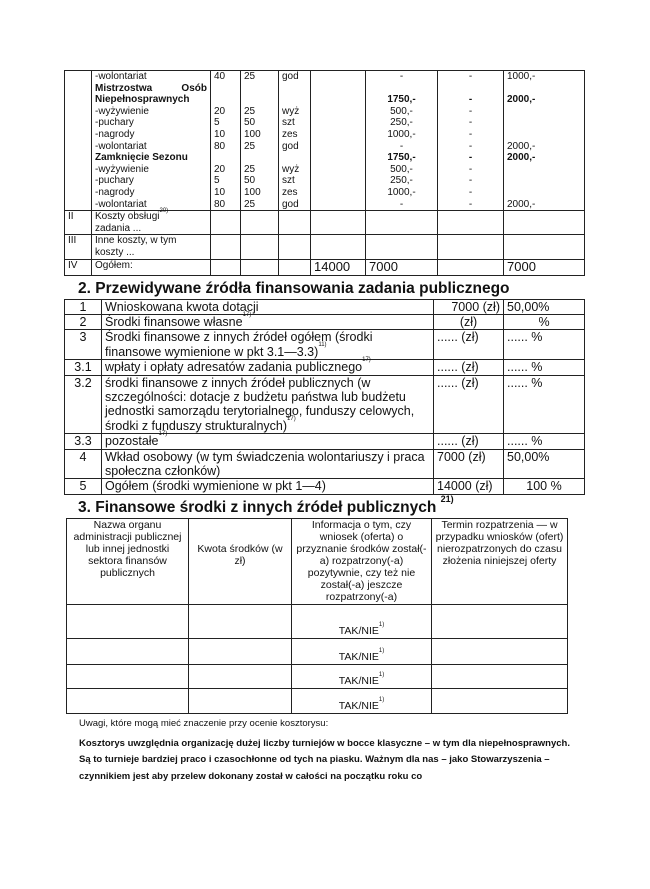  Describe the element at coordinates (290, 76) in the screenshot. I see `cell-c3: god` at that location.